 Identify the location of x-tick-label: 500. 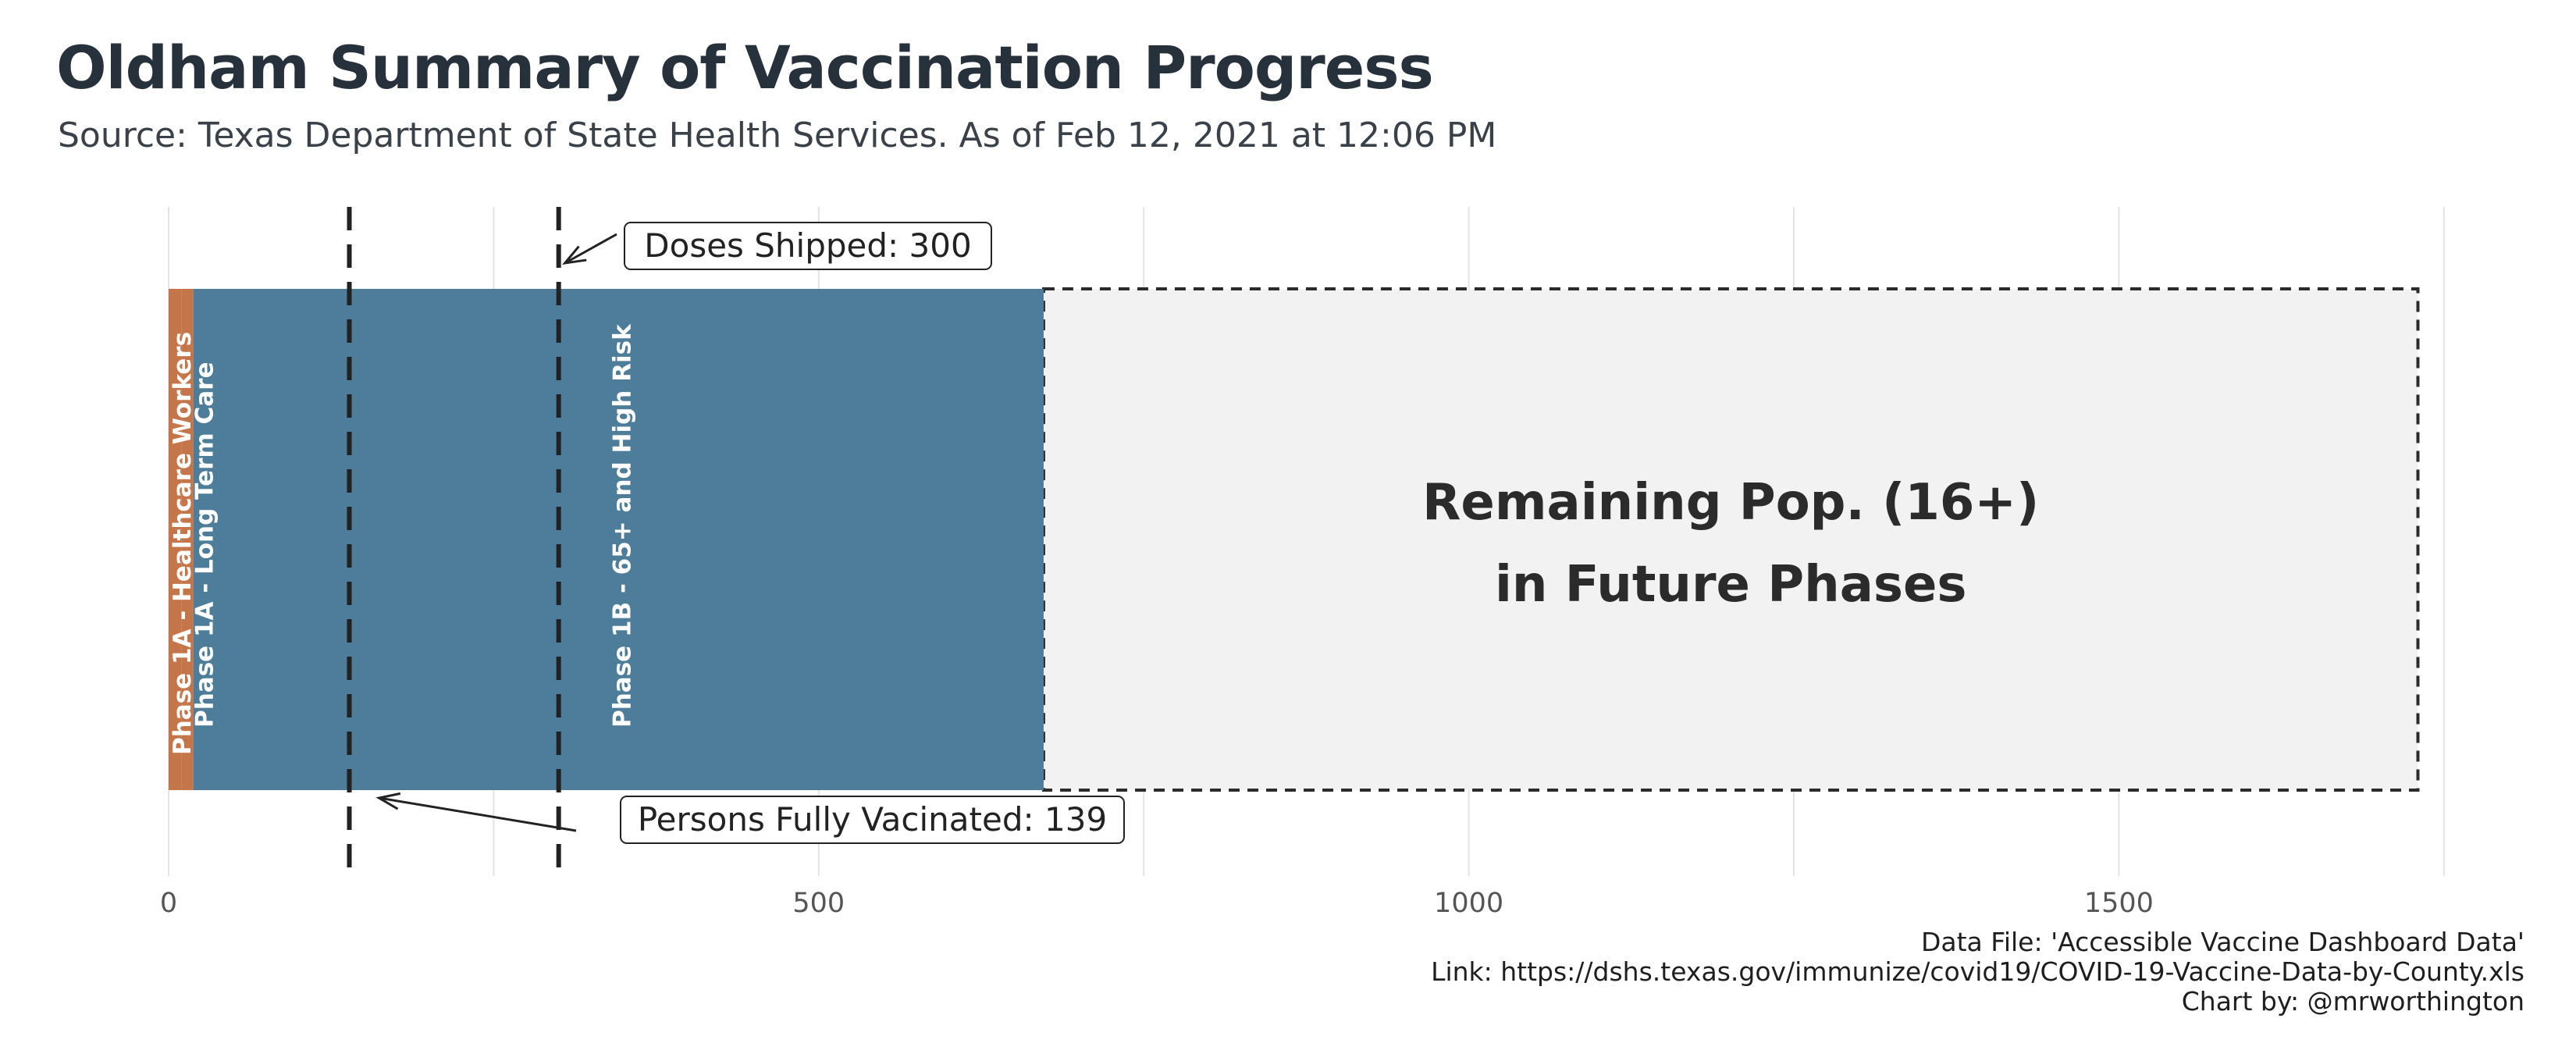
(818, 903).